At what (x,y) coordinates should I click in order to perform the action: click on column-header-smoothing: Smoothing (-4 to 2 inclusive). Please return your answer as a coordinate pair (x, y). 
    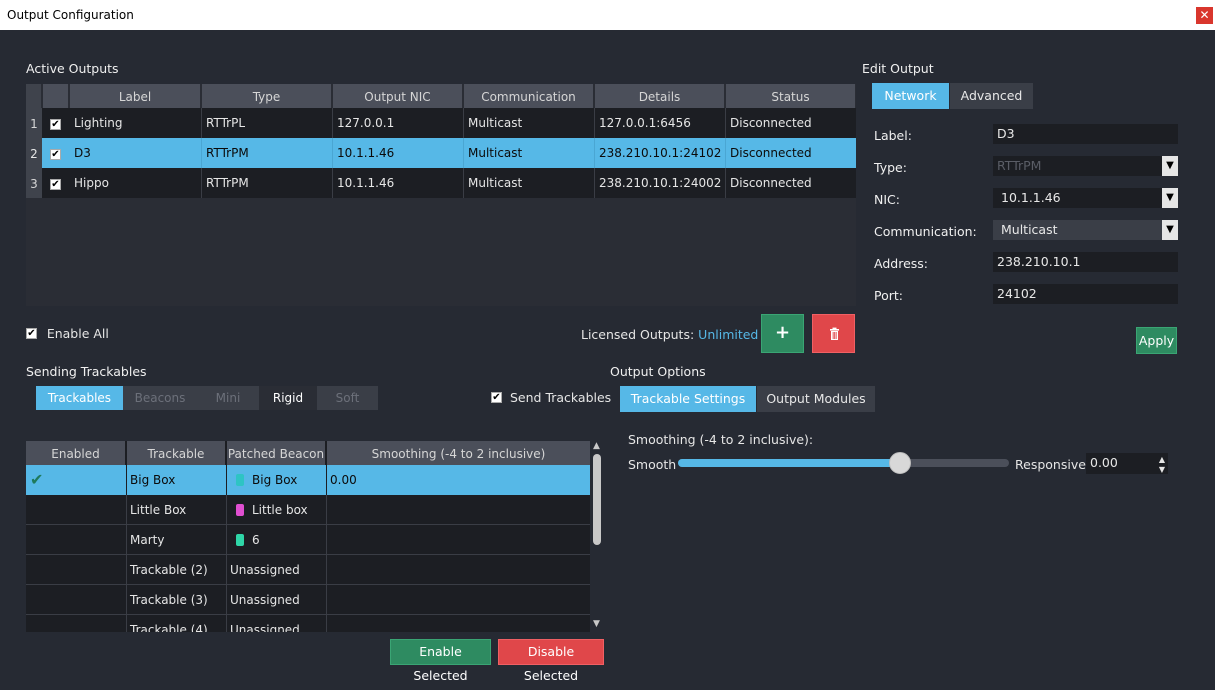
    Looking at the image, I should click on (458, 453).